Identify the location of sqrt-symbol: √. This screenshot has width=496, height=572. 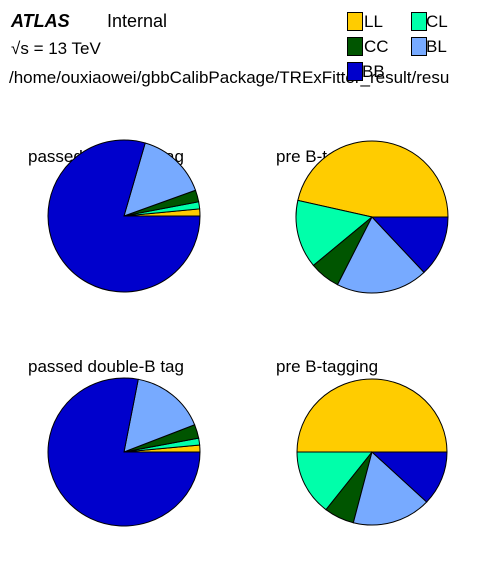
(16, 48).